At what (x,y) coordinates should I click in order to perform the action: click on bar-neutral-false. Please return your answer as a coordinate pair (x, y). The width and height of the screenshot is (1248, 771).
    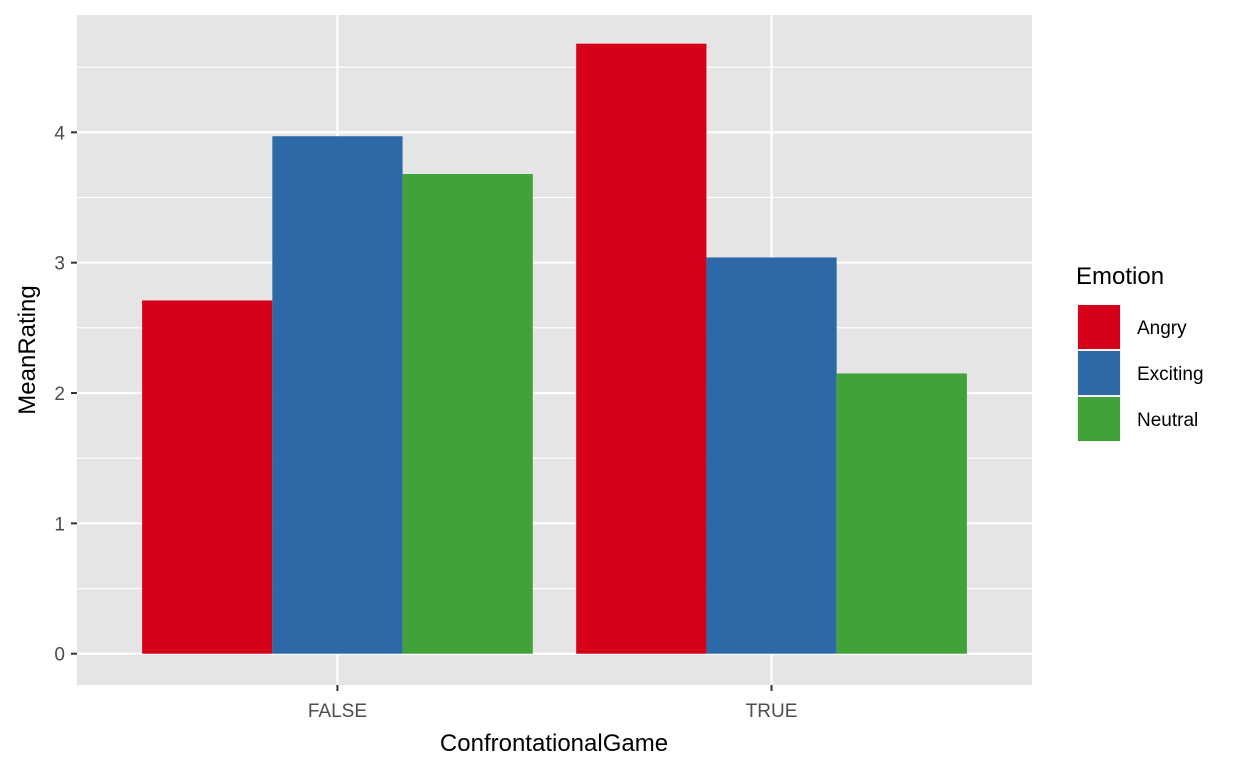
    Looking at the image, I should click on (467, 414).